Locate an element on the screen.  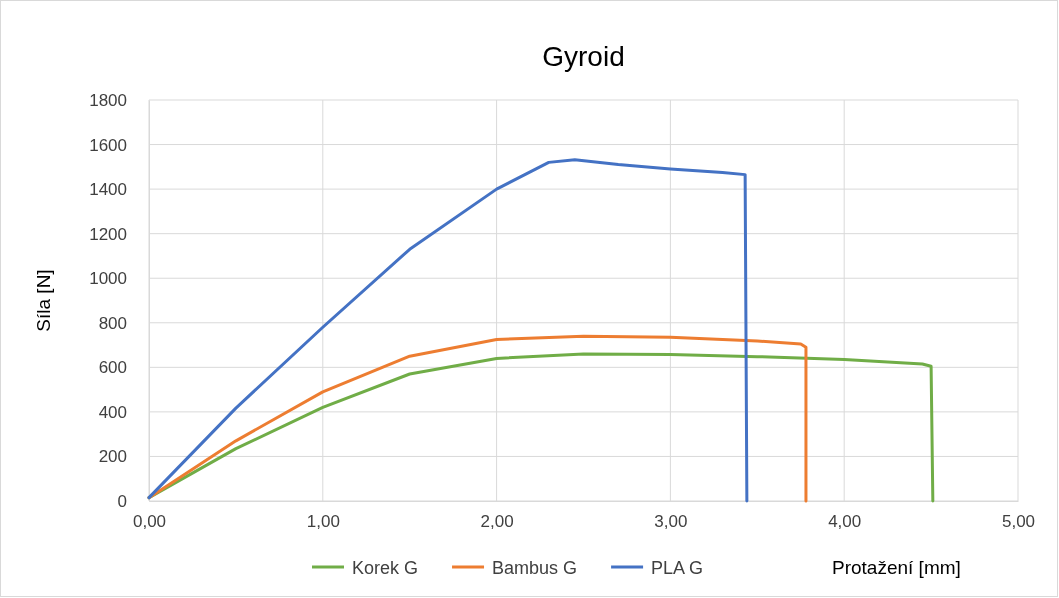
x-tick-label: 0,00 is located at coordinates (149, 522).